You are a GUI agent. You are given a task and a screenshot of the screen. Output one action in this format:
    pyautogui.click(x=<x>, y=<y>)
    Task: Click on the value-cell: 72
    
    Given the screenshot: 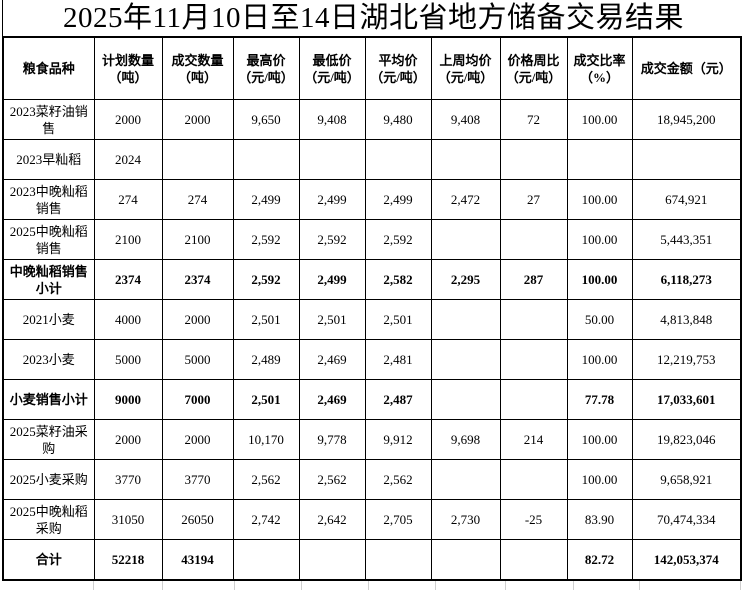 What is the action you would take?
    pyautogui.click(x=533, y=119)
    